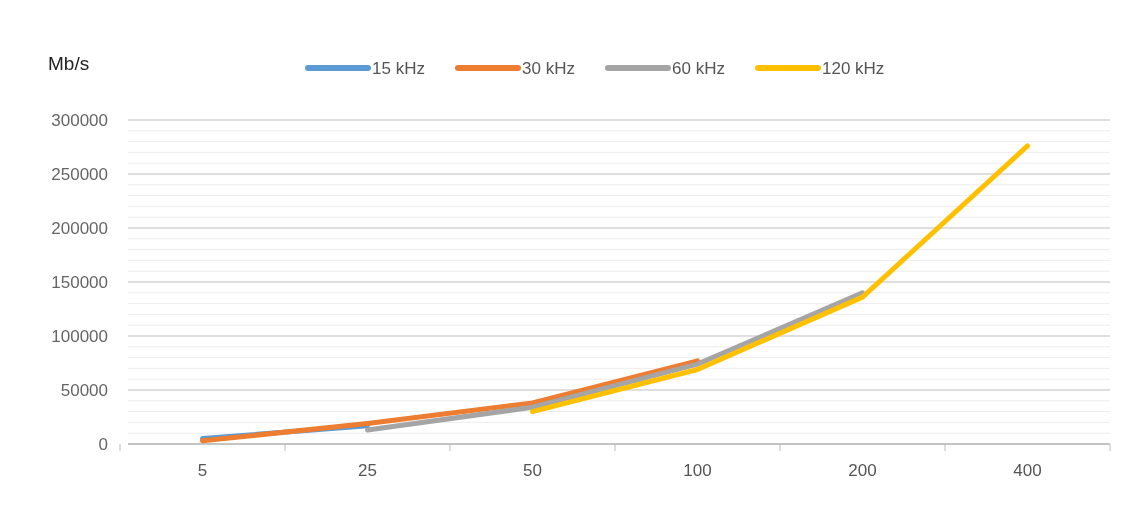 The image size is (1136, 510). I want to click on x-tick-label: 50, so click(532, 470).